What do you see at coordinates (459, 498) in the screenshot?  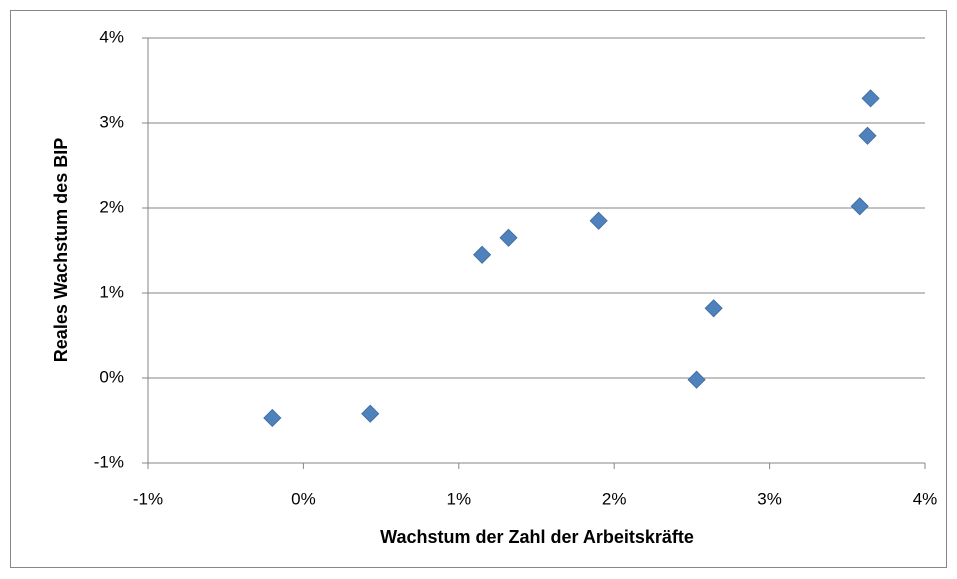 I see `x-tick-label: 1%` at bounding box center [459, 498].